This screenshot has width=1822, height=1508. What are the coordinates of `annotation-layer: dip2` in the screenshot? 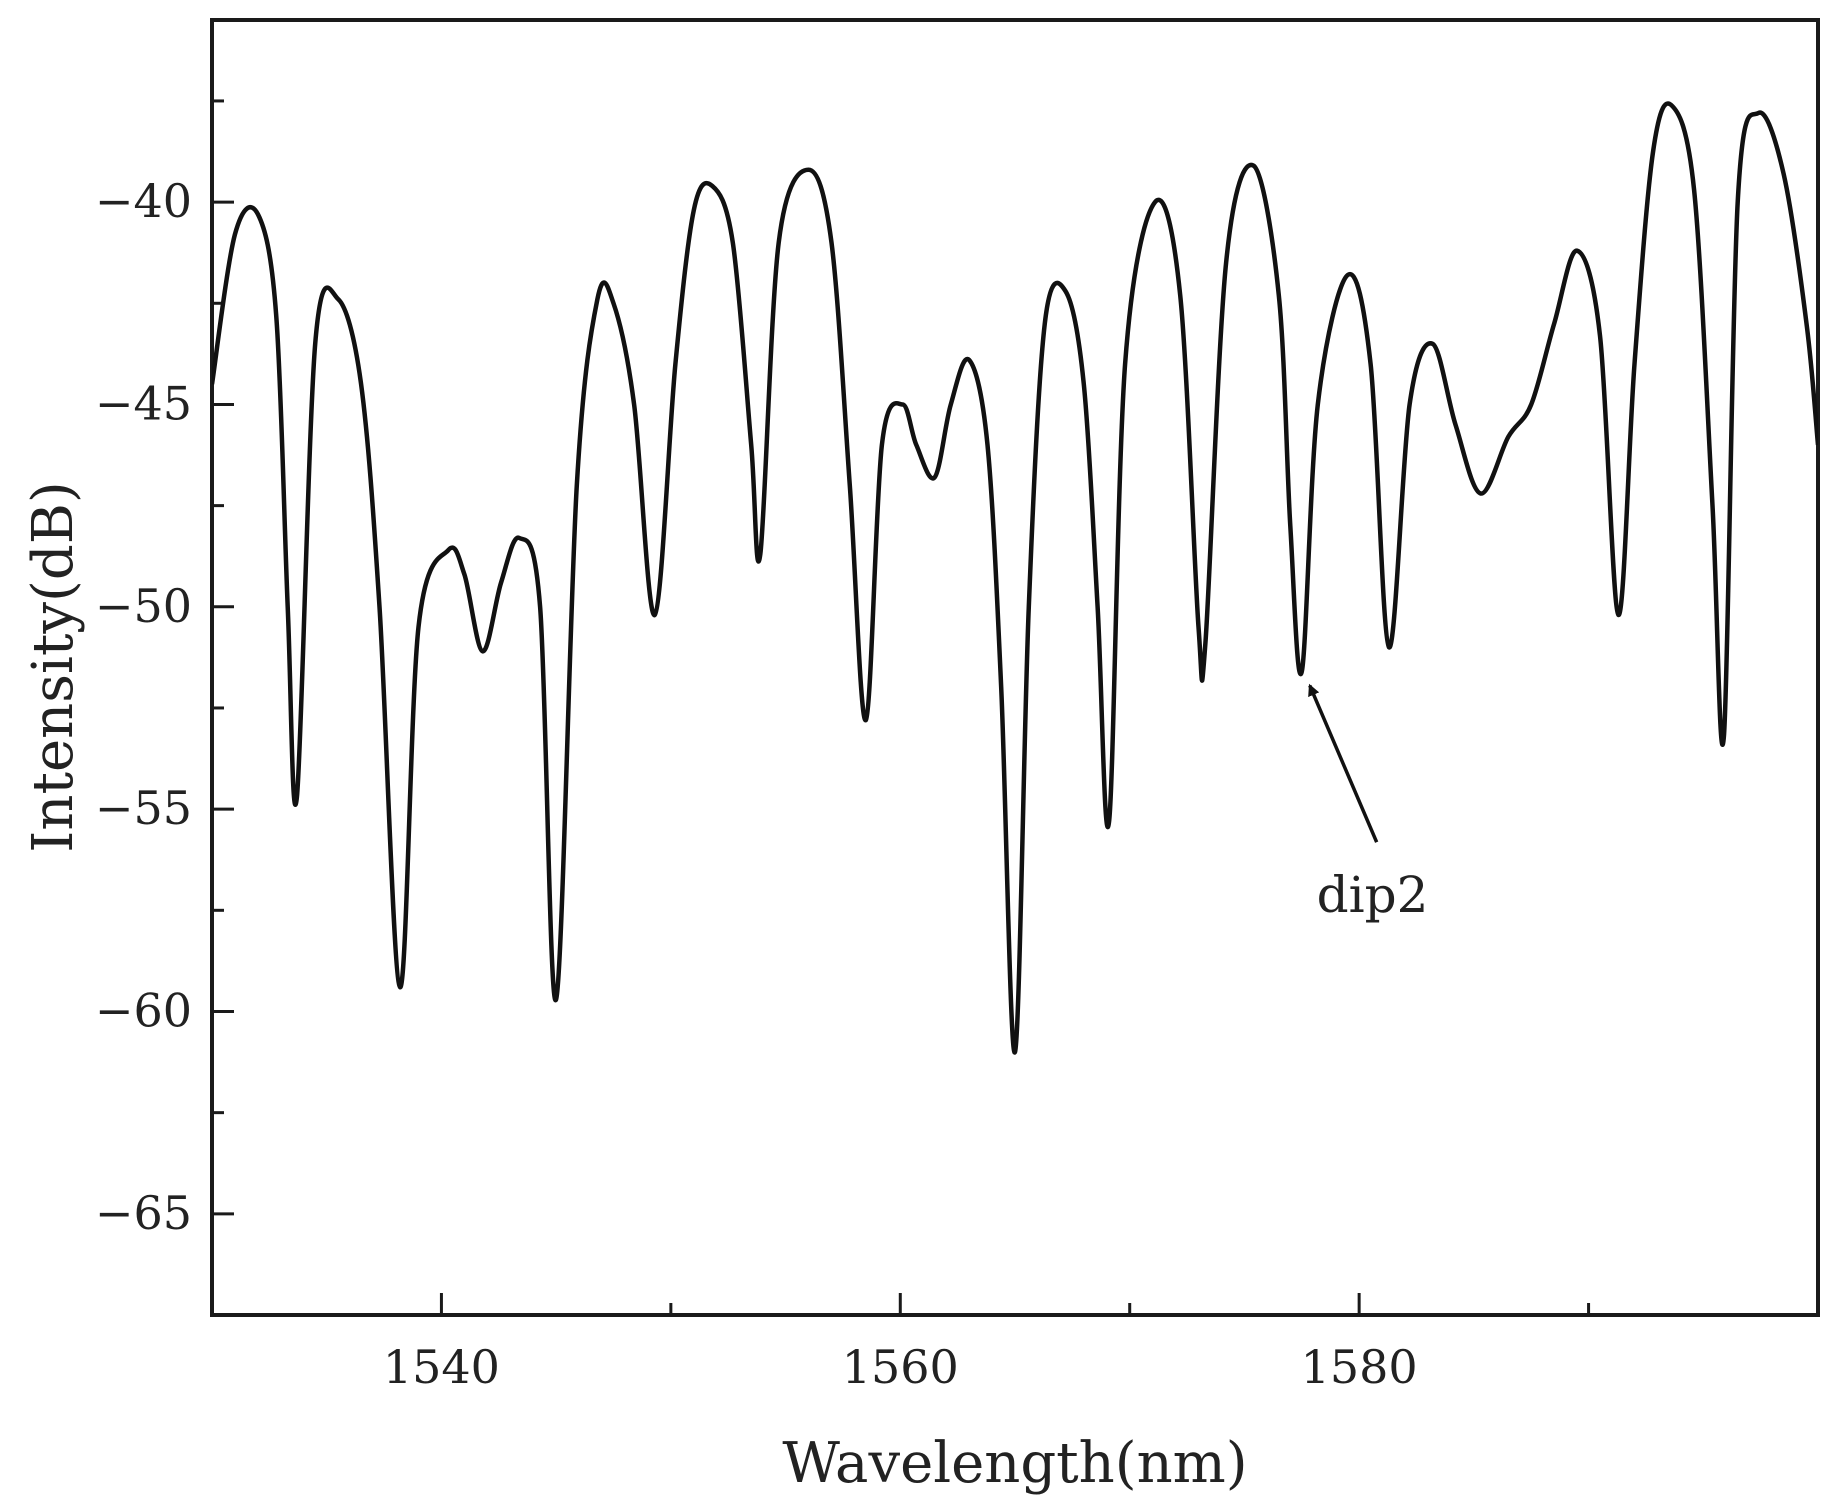 It's located at (1368, 803).